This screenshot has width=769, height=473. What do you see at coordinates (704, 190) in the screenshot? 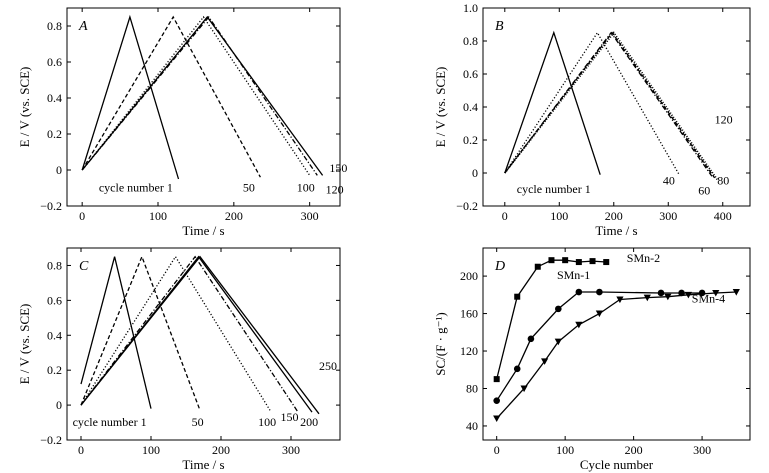
I see `annotation-label: 60` at bounding box center [704, 190].